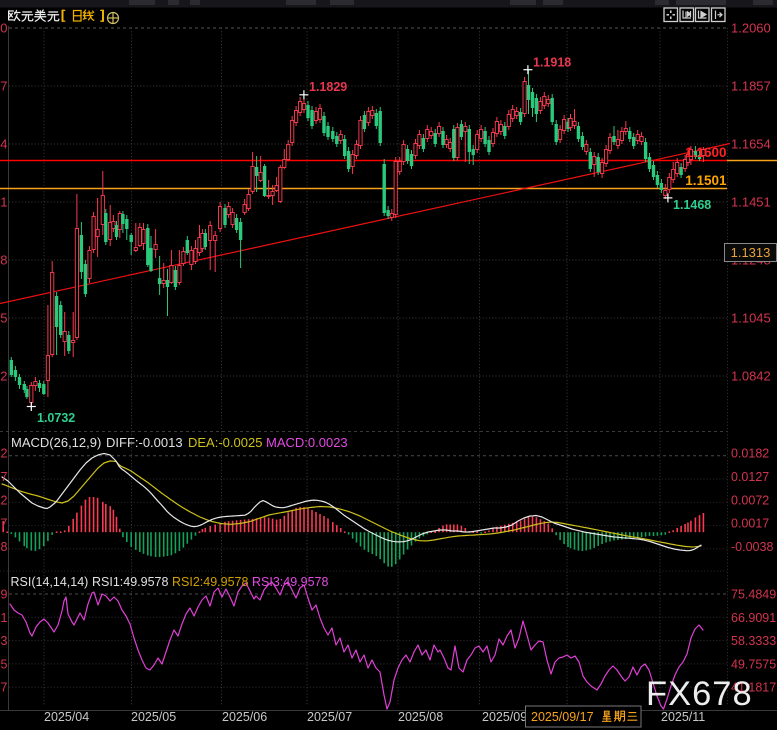  I want to click on svg-text: 1.0732, so click(56, 418).